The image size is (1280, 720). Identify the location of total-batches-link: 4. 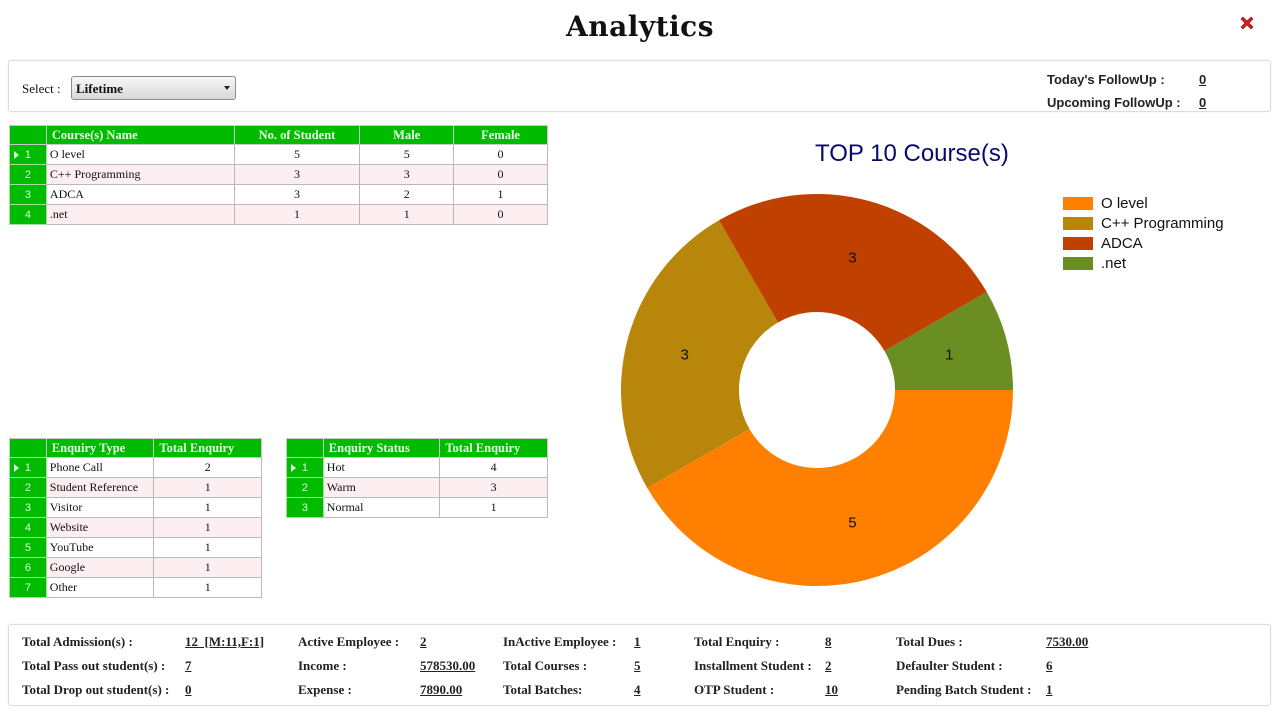
(637, 689).